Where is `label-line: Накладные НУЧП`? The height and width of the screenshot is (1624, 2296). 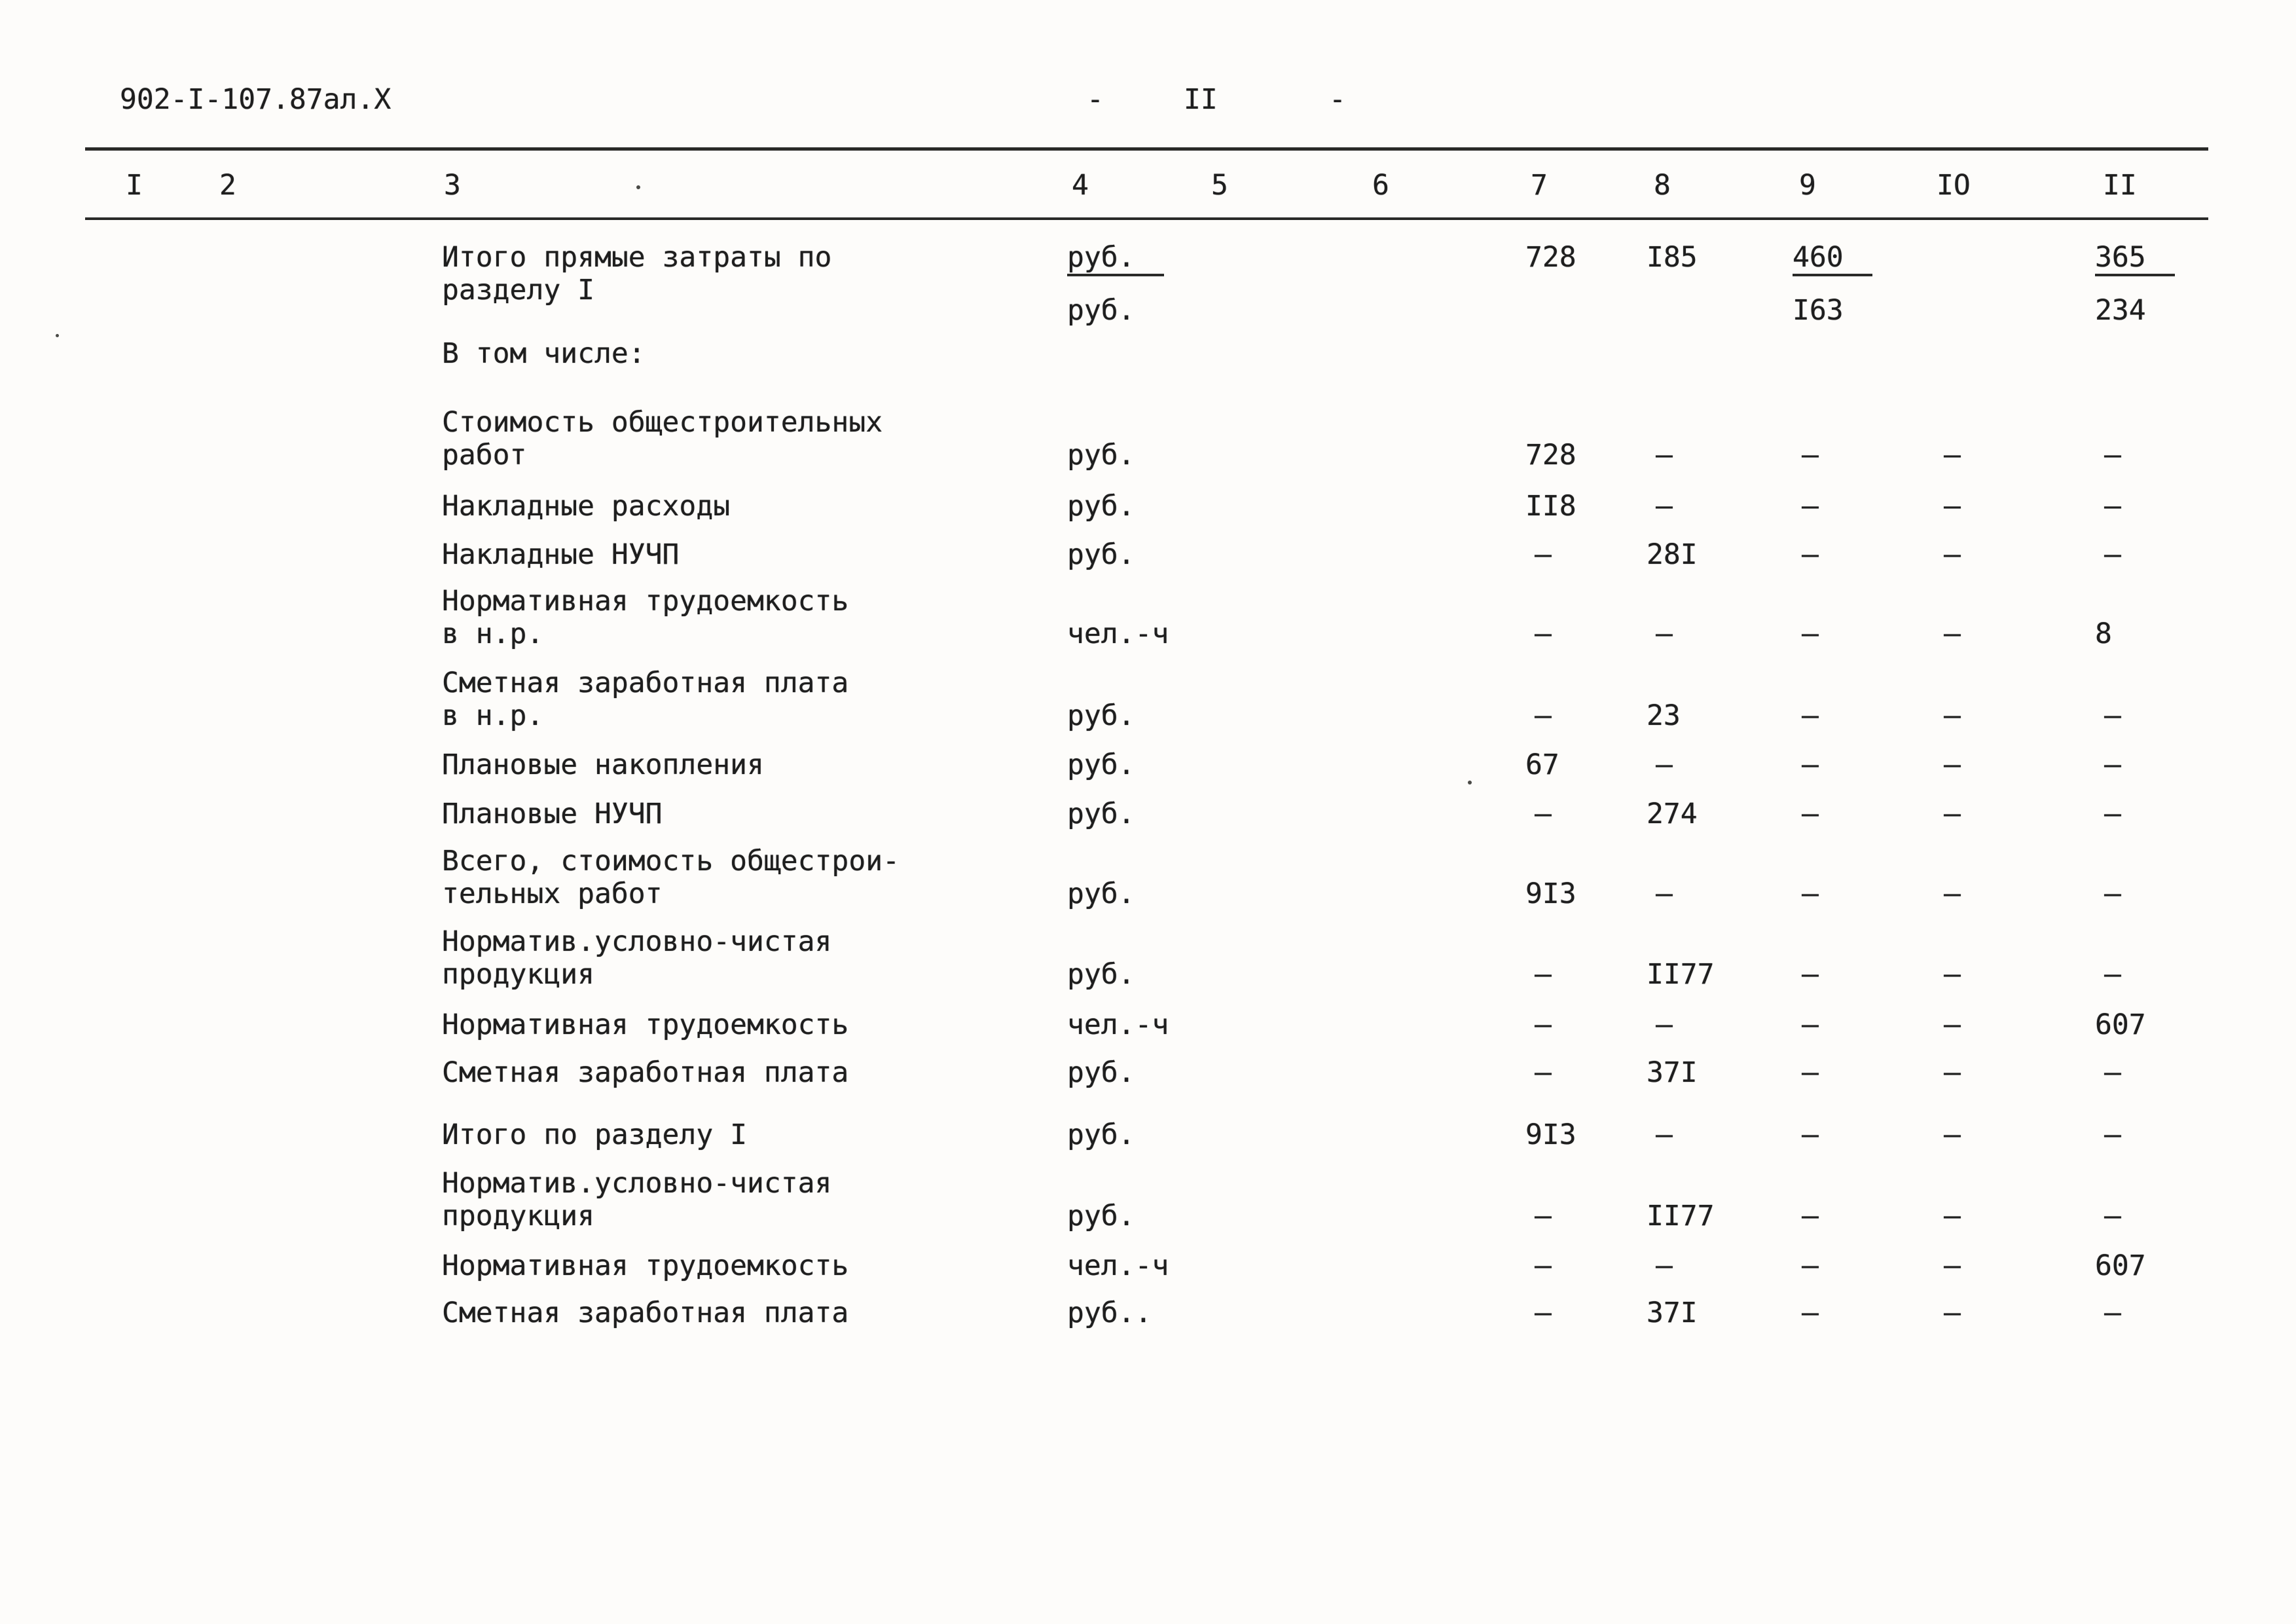 label-line: Накладные НУЧП is located at coordinates (561, 554).